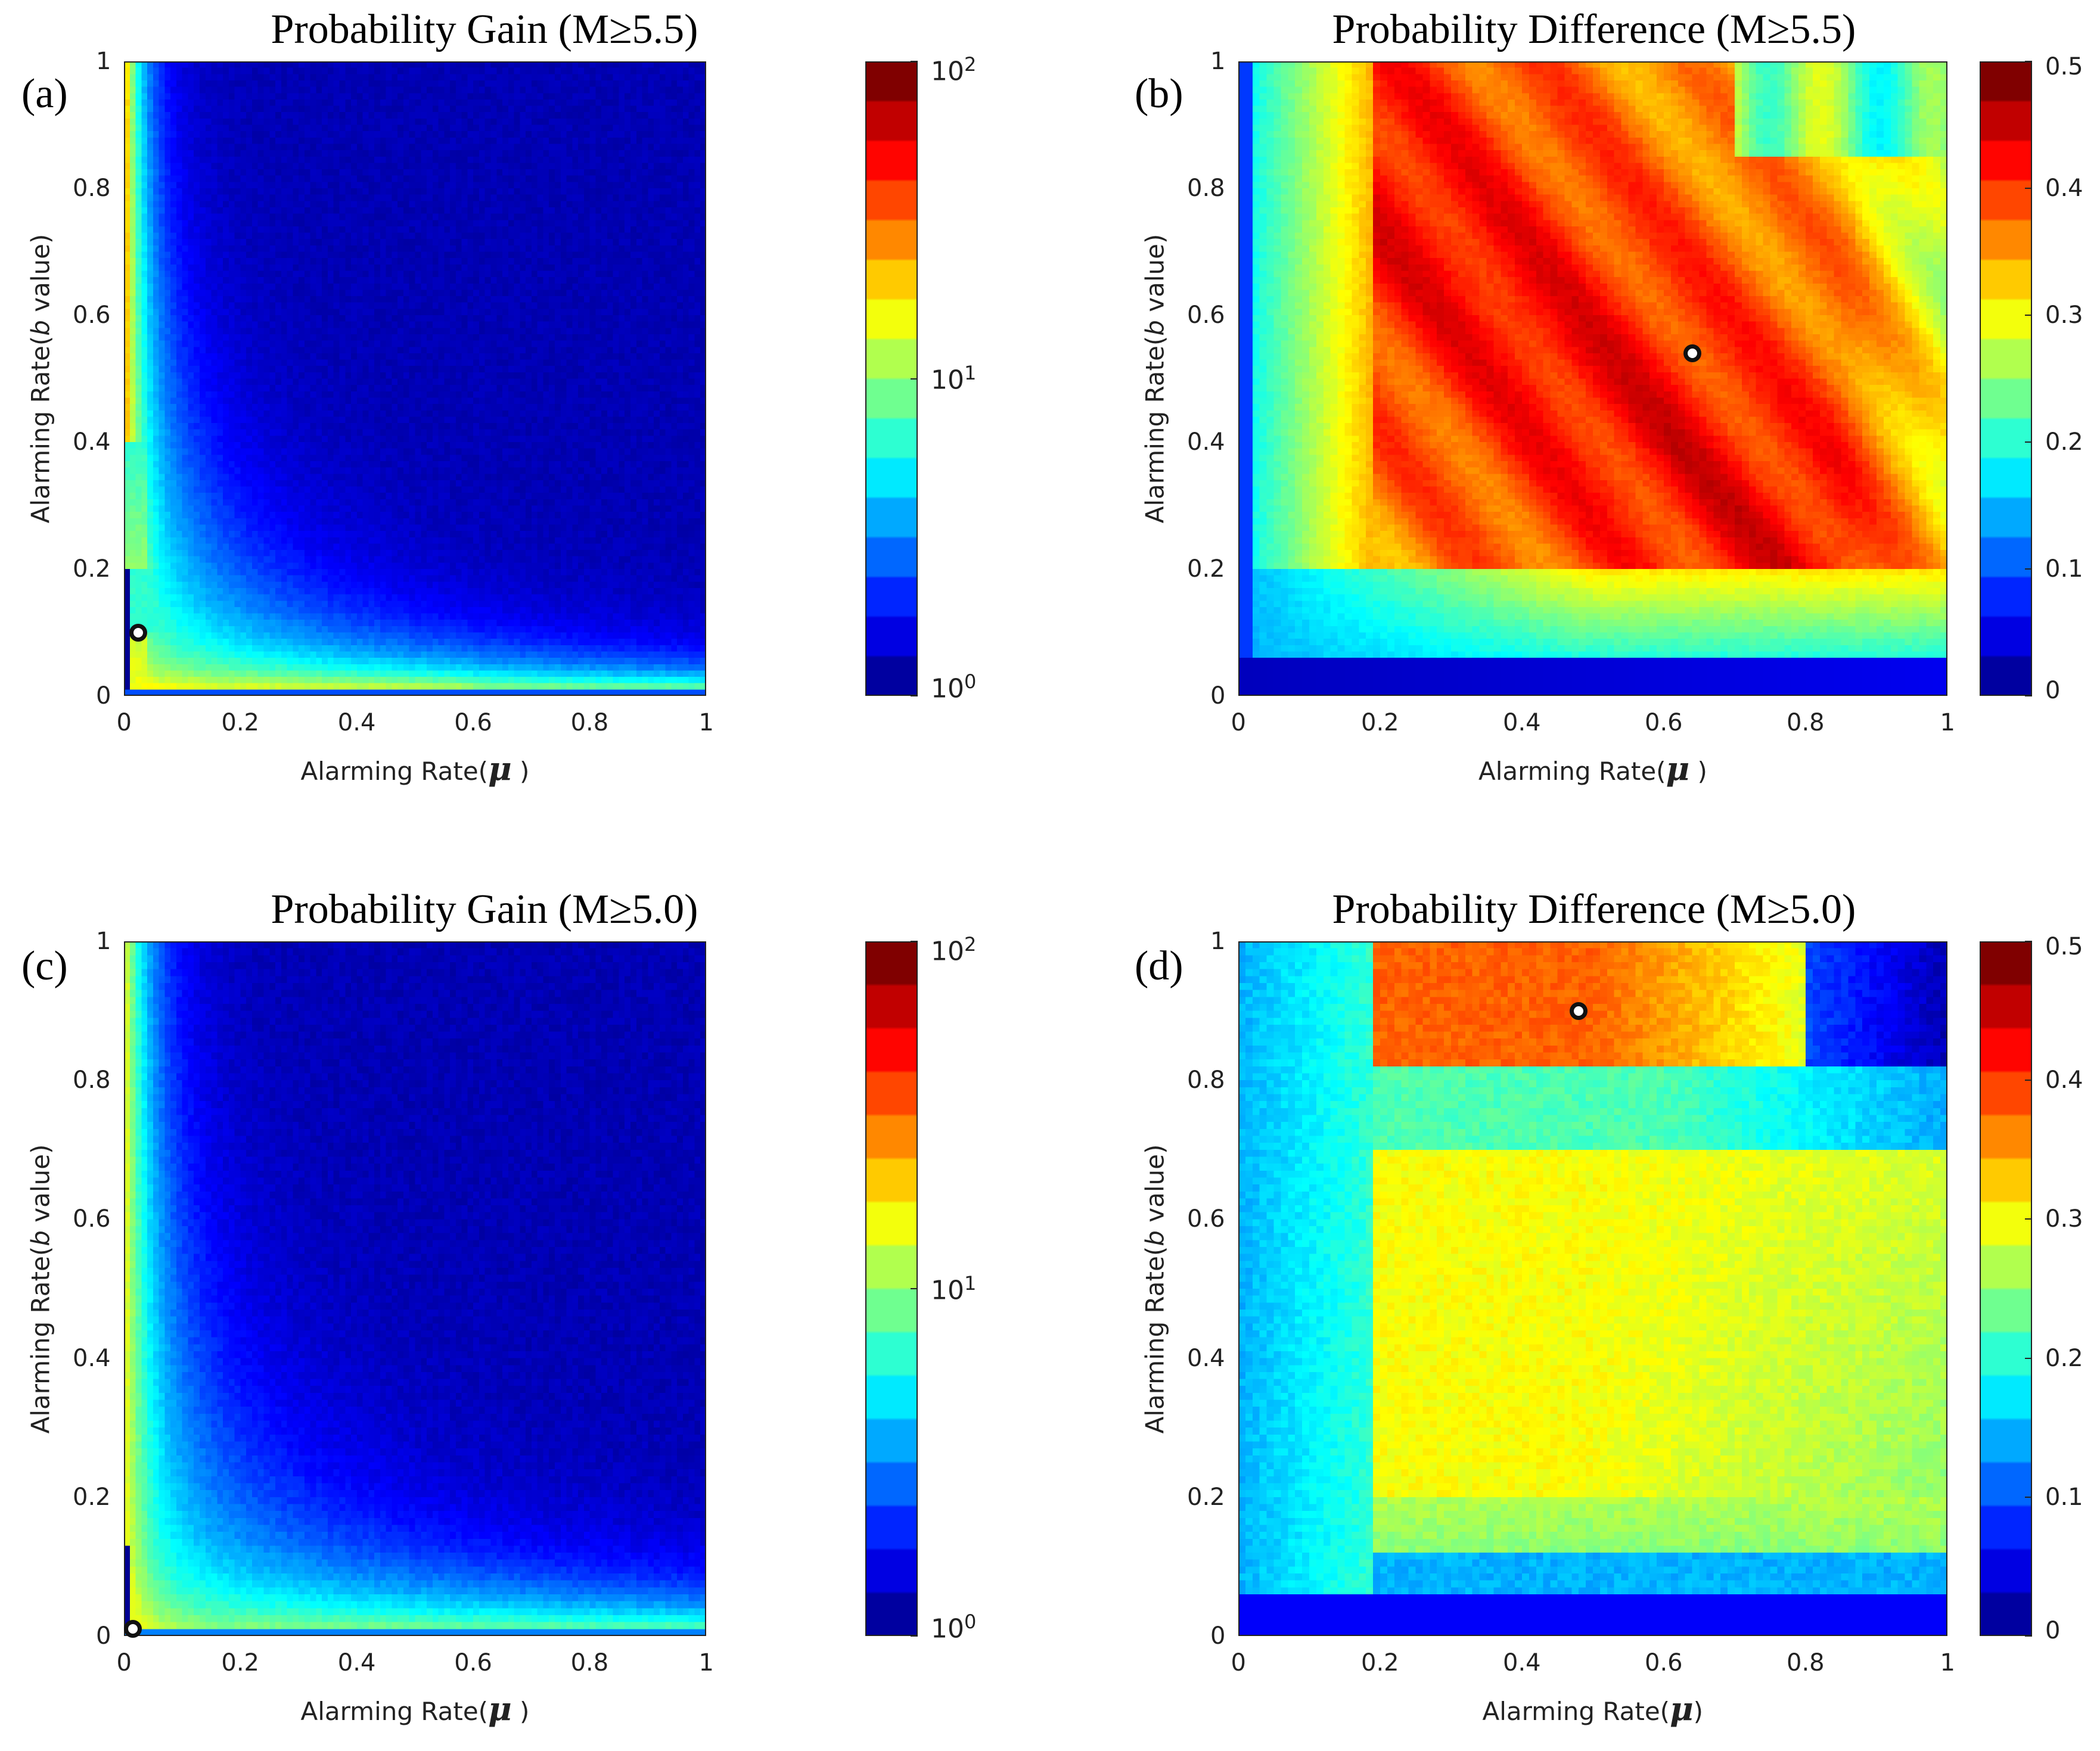 Image resolution: width=2100 pixels, height=1751 pixels. I want to click on colorbar-tick-exponent: 0, so click(971, 681).